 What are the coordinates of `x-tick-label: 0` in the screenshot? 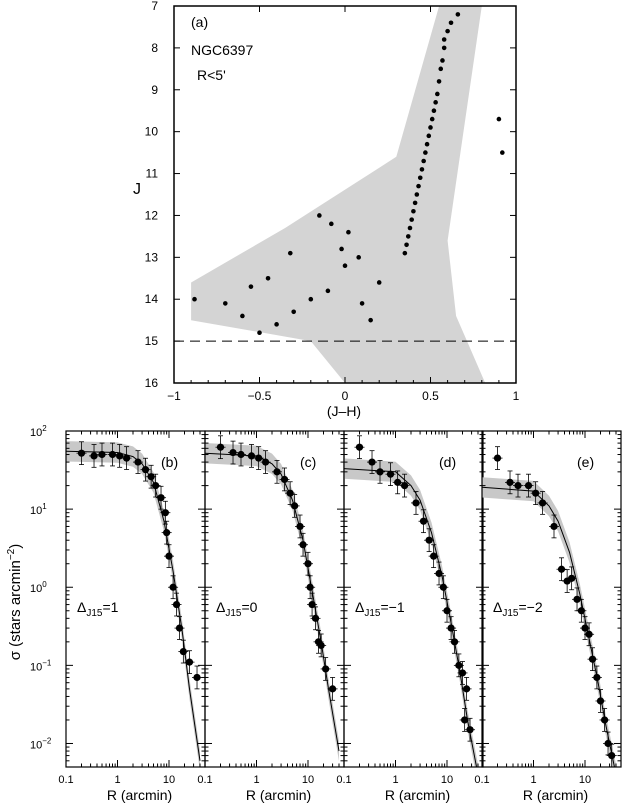 It's located at (345, 396).